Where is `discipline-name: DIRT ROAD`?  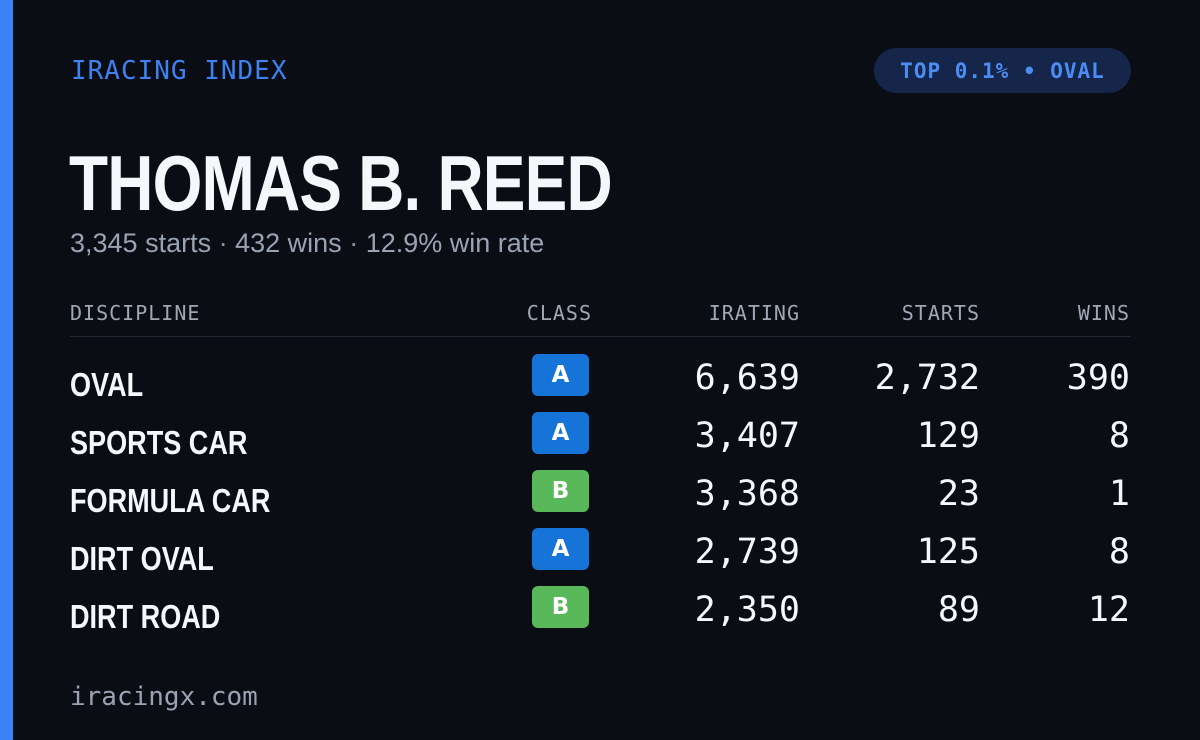 discipline-name: DIRT ROAD is located at coordinates (145, 616).